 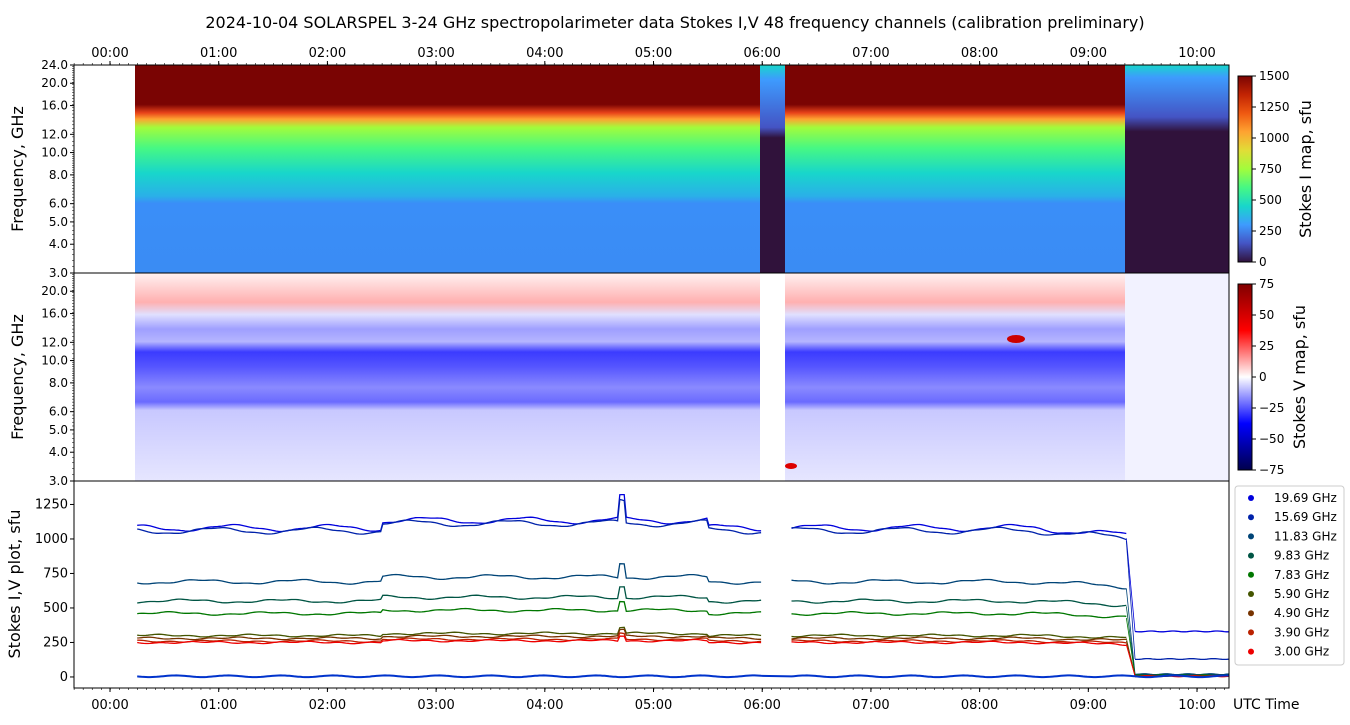 I want to click on stokes-v-after-drop, so click(x=1177, y=377).